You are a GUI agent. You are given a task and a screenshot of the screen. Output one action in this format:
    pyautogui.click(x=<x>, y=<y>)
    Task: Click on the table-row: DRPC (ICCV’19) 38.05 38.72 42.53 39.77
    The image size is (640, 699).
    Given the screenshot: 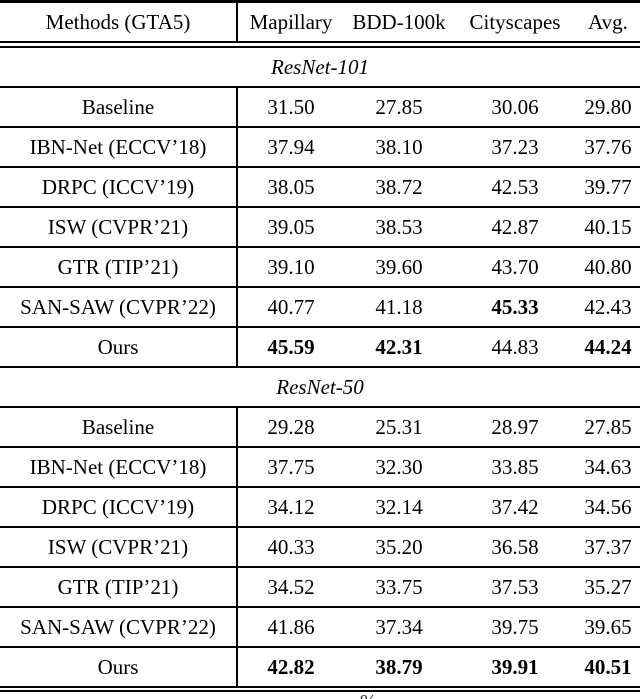 What is the action you would take?
    pyautogui.click(x=320, y=186)
    